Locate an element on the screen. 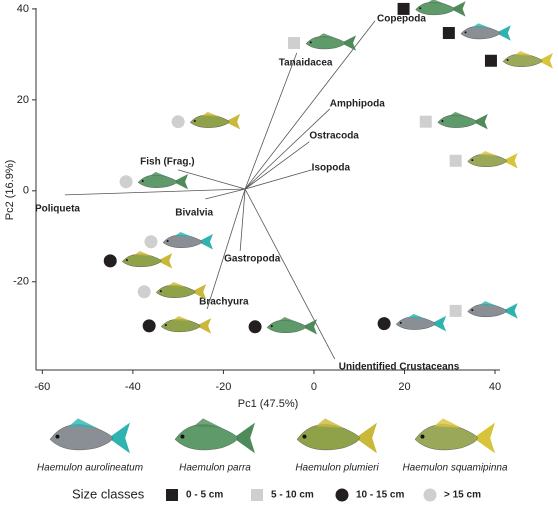 This screenshot has height=506, width=558. species-name: Haemulon plumieri is located at coordinates (337, 468).